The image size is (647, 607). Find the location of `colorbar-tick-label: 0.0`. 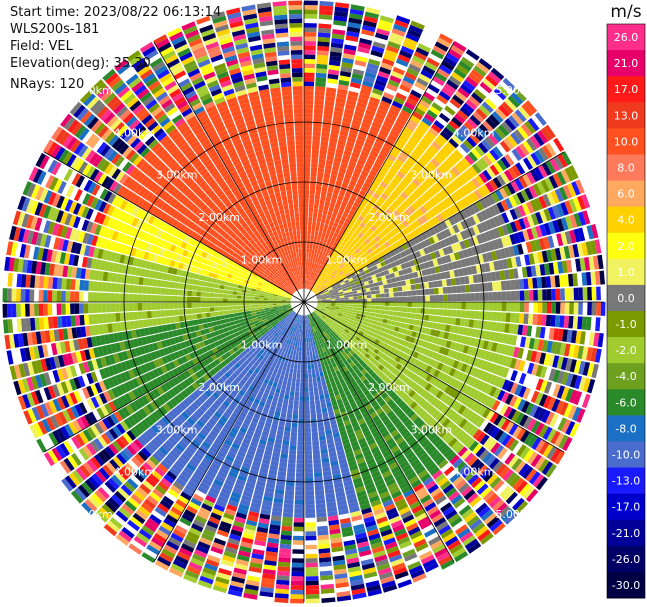

colorbar-tick-label: 0.0 is located at coordinates (626, 298).